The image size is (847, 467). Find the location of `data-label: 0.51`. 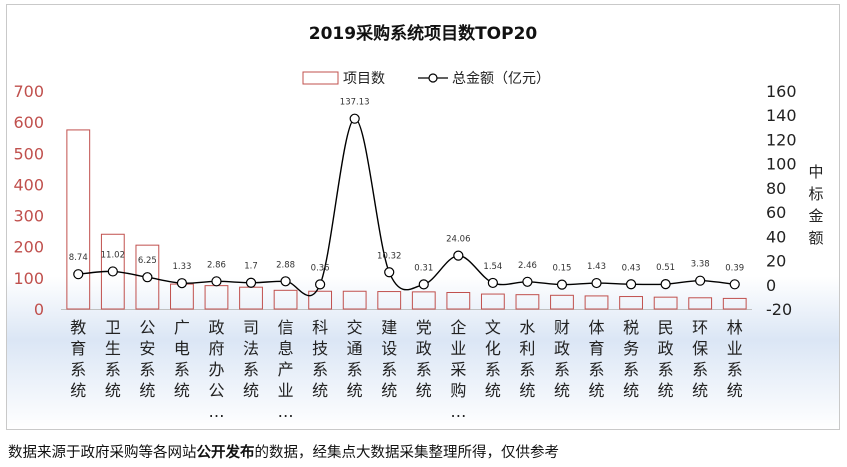

data-label: 0.51 is located at coordinates (665, 268).